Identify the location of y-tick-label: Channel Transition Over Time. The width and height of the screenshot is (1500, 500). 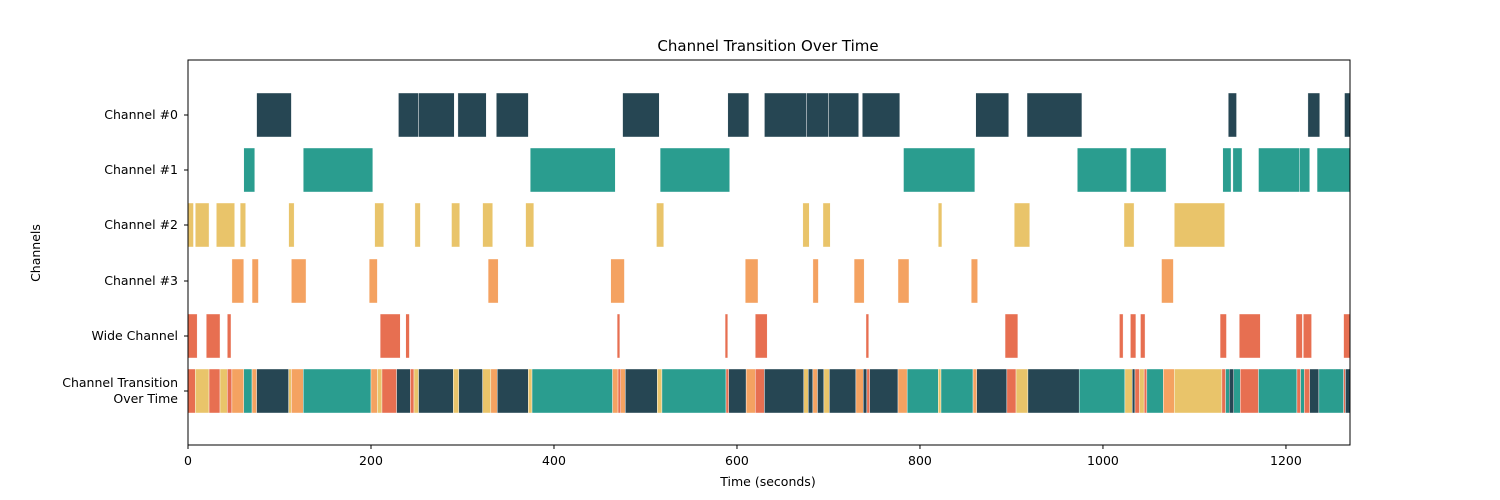
(120, 390).